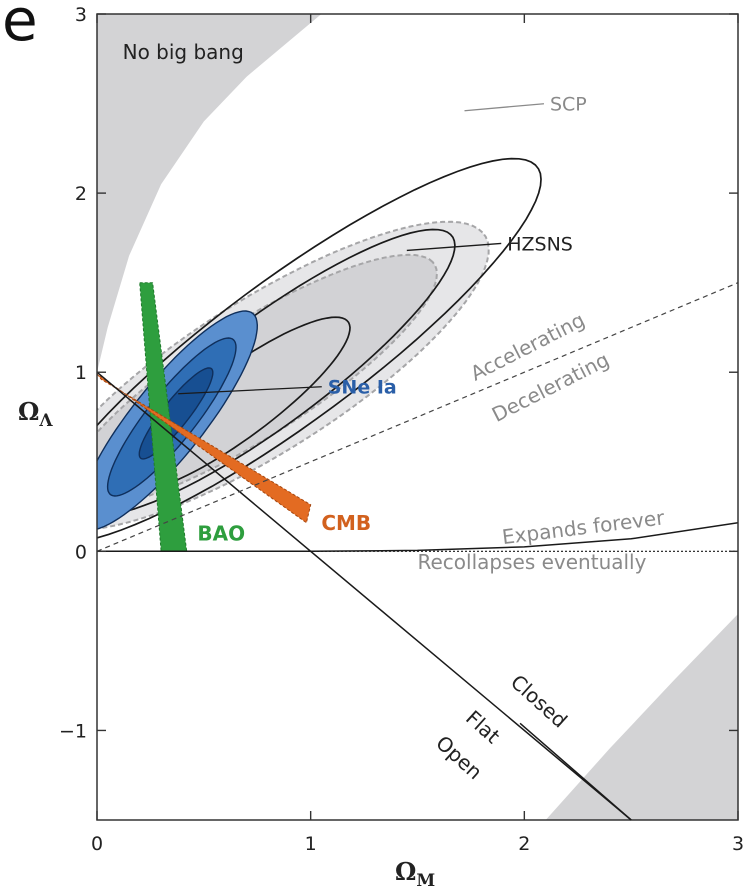 Image resolution: width=755 pixels, height=889 pixels. I want to click on y-tick-label: 0, so click(81, 552).